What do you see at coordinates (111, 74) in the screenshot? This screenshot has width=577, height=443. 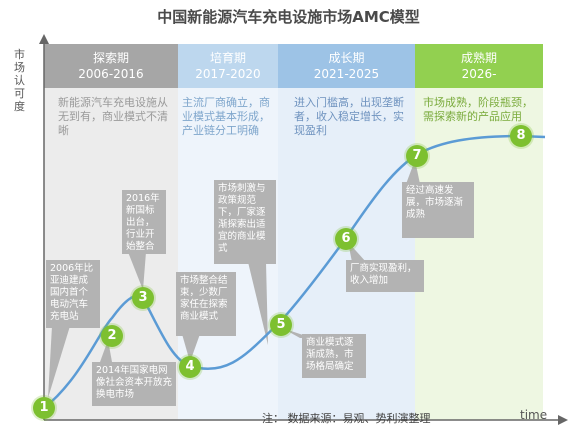 I see `phase-years: 2006-2016` at bounding box center [111, 74].